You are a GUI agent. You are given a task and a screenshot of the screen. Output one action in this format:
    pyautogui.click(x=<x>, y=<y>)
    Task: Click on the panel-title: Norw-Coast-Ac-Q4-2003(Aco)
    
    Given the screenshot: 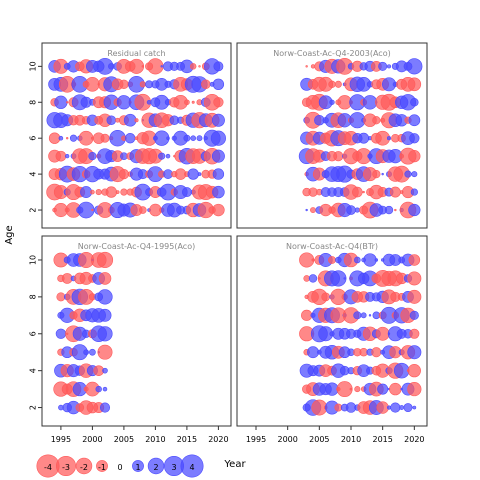 What is the action you would take?
    pyautogui.click(x=331, y=53)
    